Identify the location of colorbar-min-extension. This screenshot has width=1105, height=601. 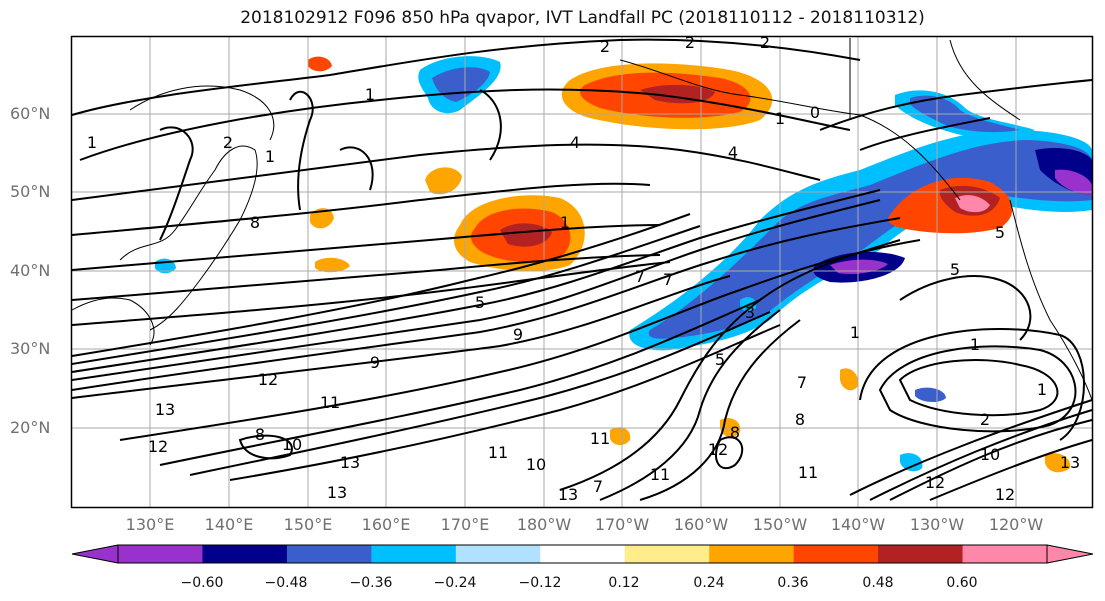
(95, 554).